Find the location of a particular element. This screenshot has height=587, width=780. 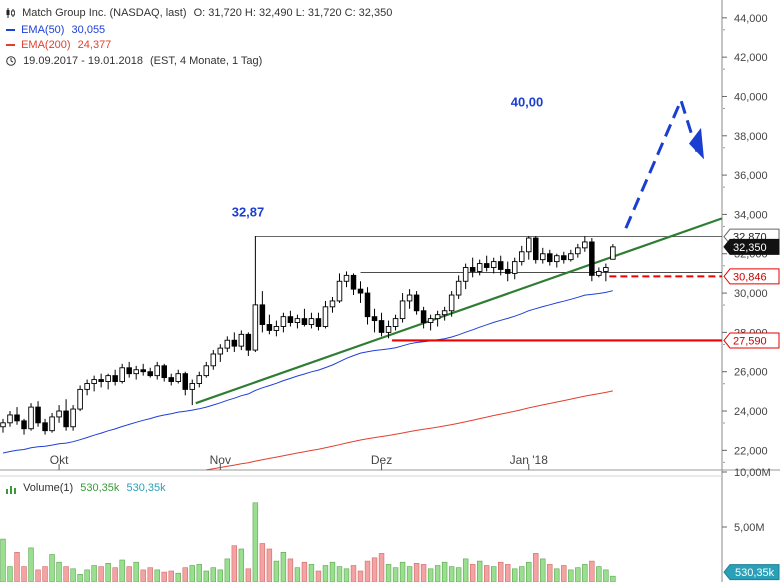

vol-tick-label: 5,00M is located at coordinates (749, 528).